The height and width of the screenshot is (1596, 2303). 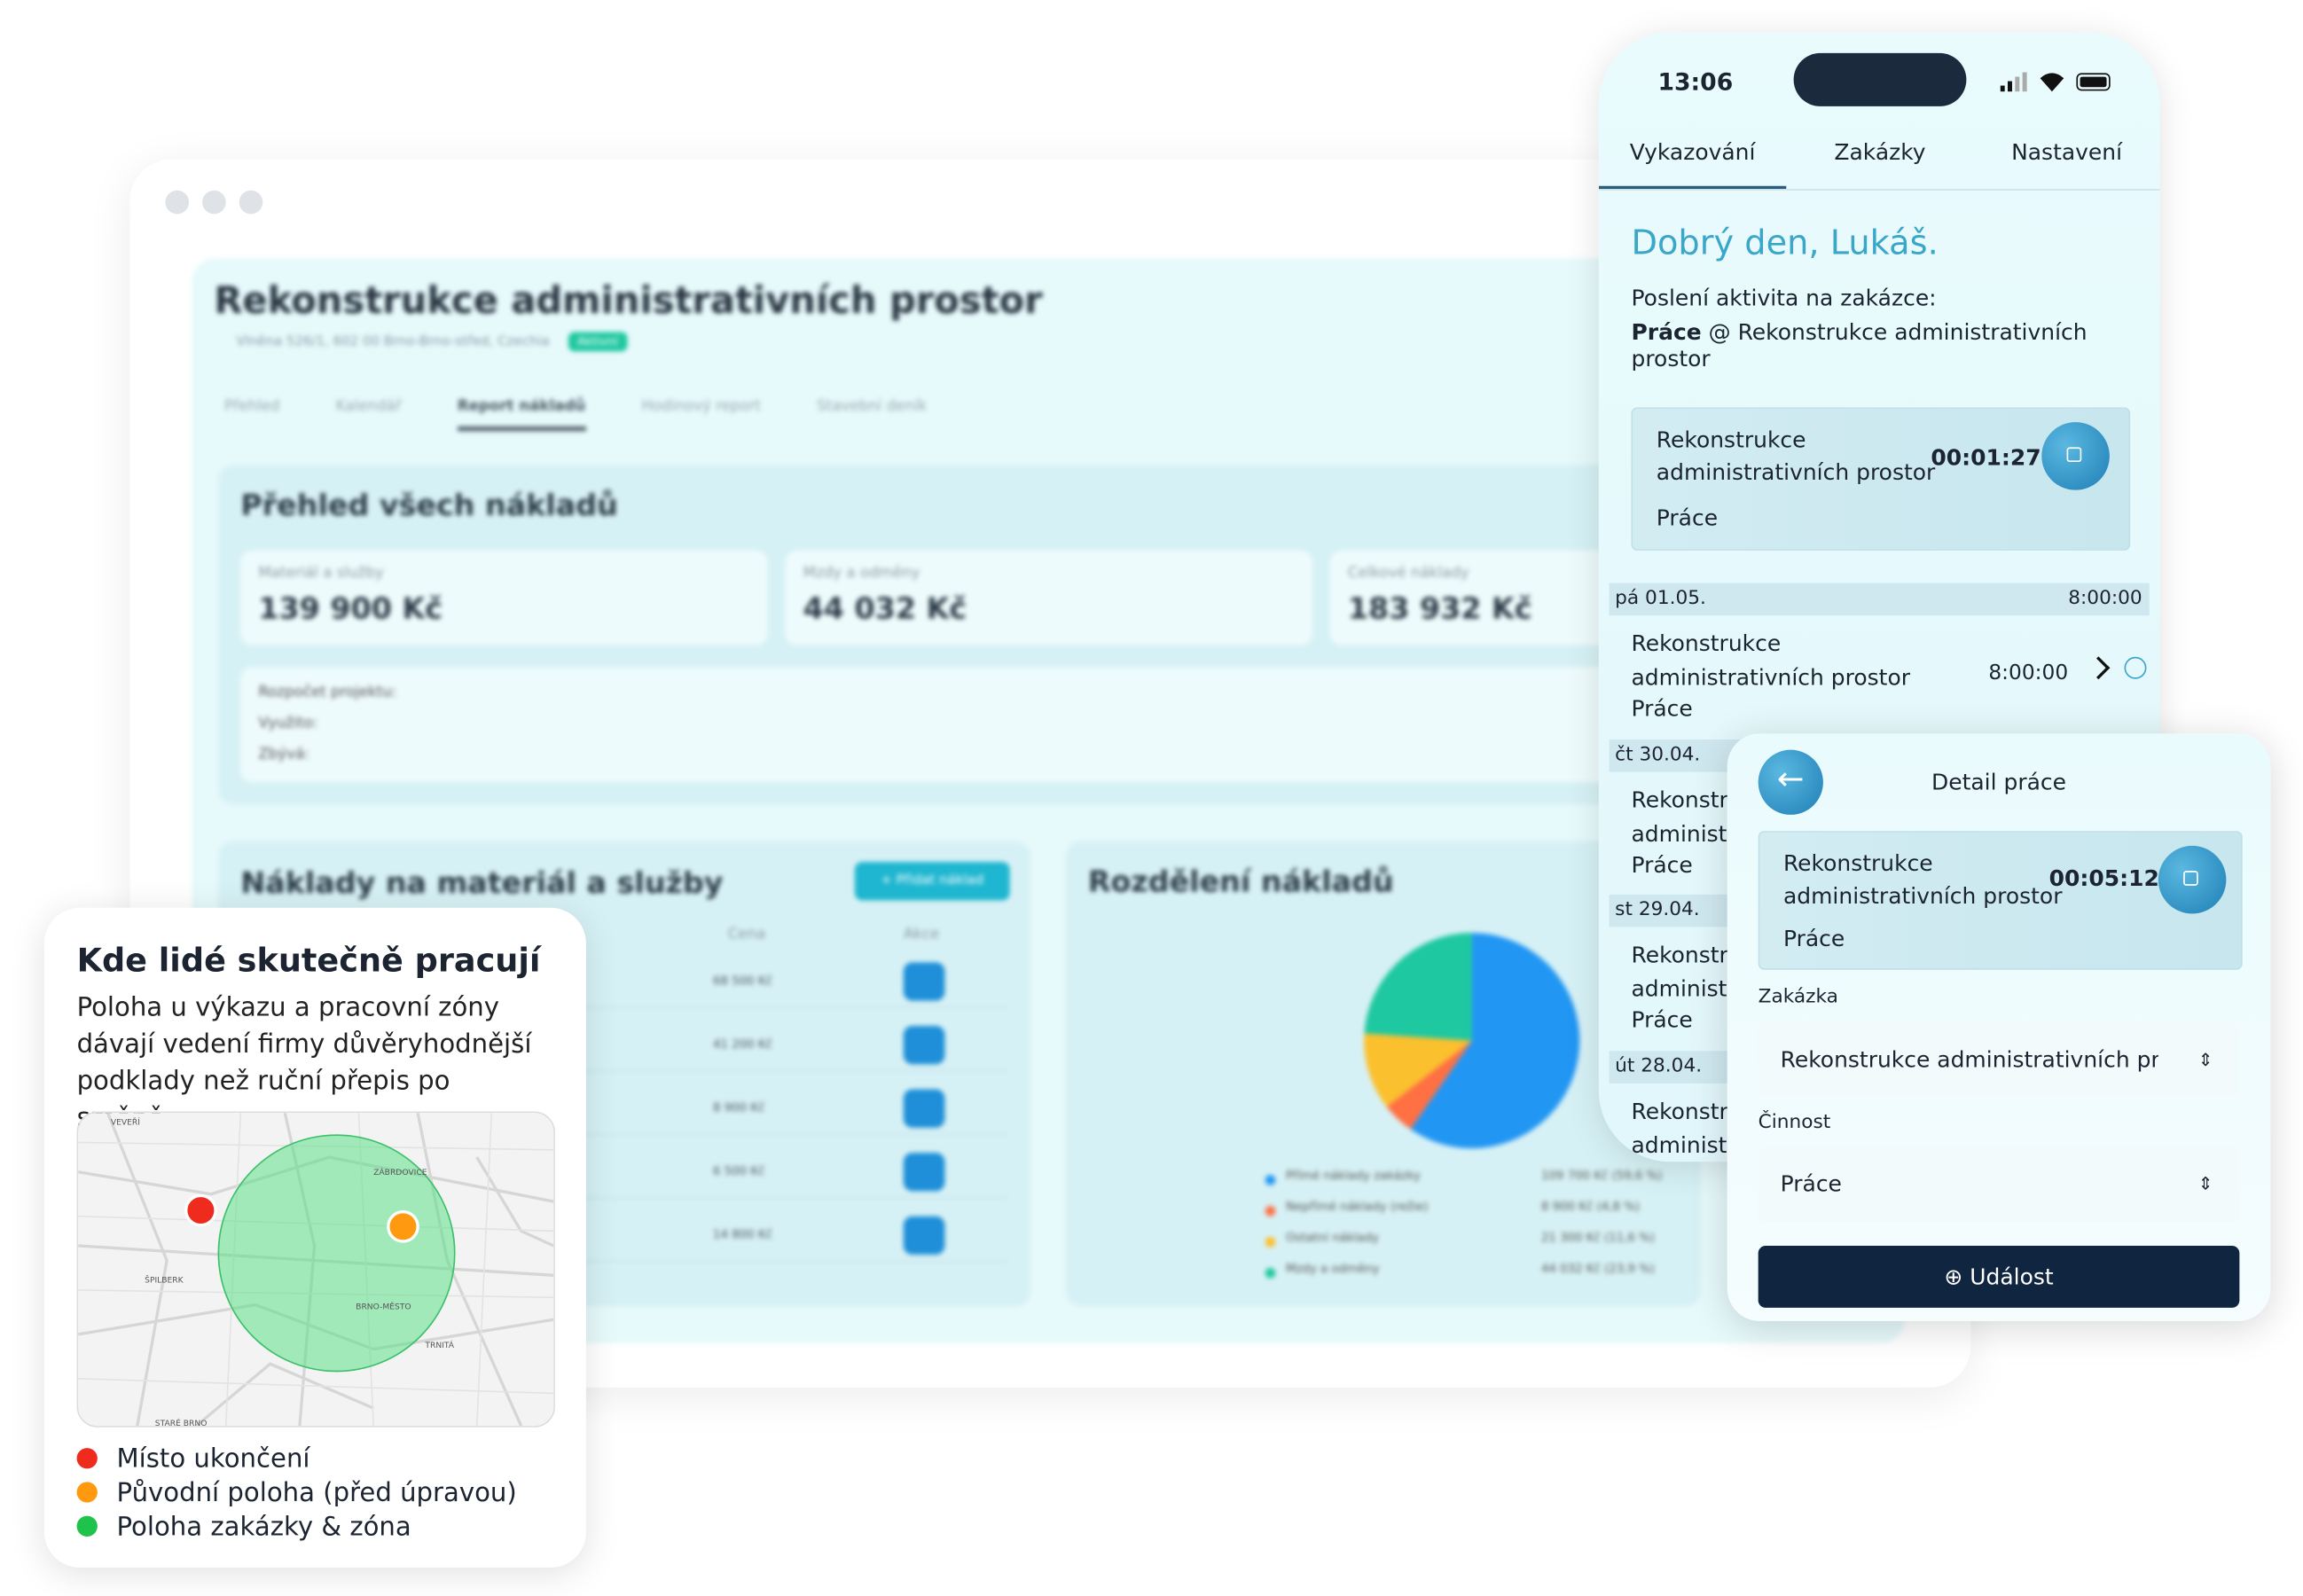 What do you see at coordinates (1479, 1216) in the screenshot?
I see `legend-item: Nepřímé náklady (režie) 8 900 Kč (4,8 %)` at bounding box center [1479, 1216].